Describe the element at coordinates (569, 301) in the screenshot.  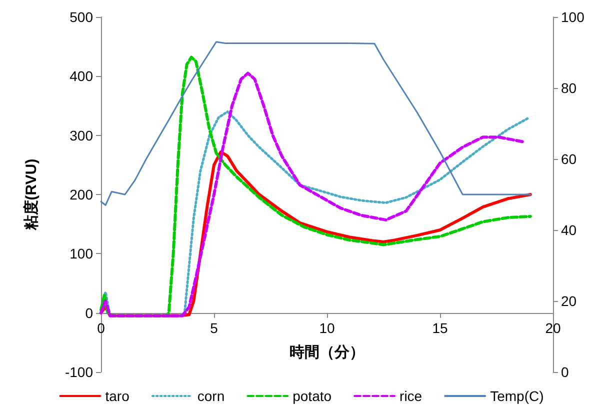
I see `y2-tick-label: 20` at that location.